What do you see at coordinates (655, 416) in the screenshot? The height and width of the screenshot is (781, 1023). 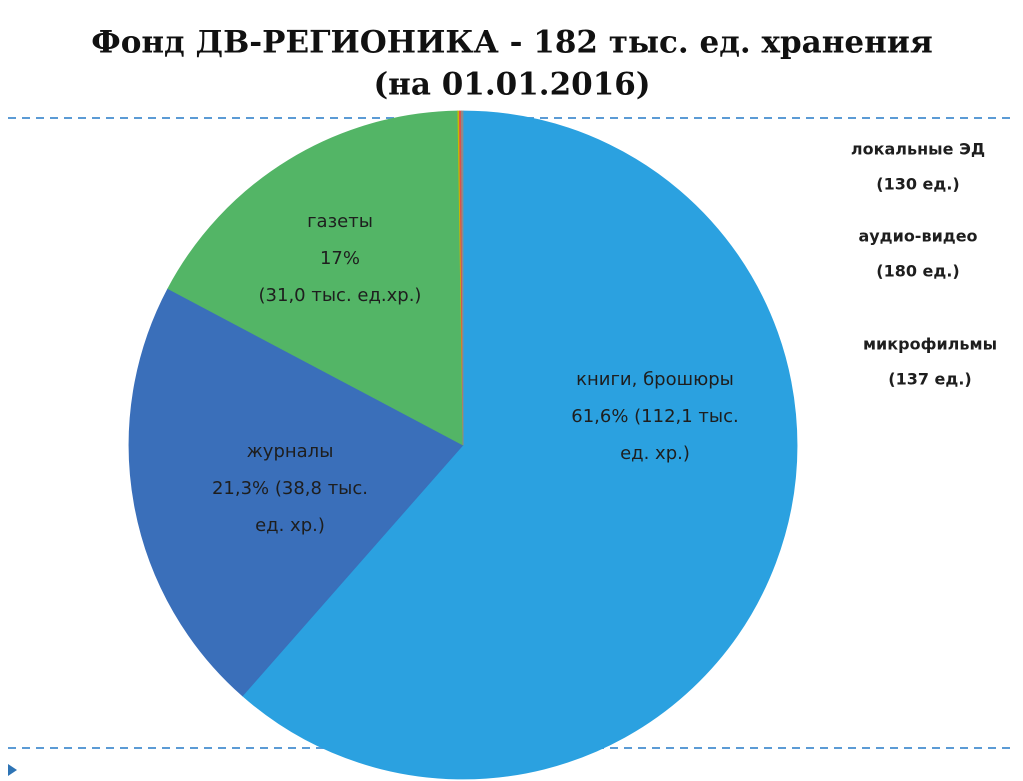 I see `slice-value-label: 61,6% (112,1 тыс.` at bounding box center [655, 416].